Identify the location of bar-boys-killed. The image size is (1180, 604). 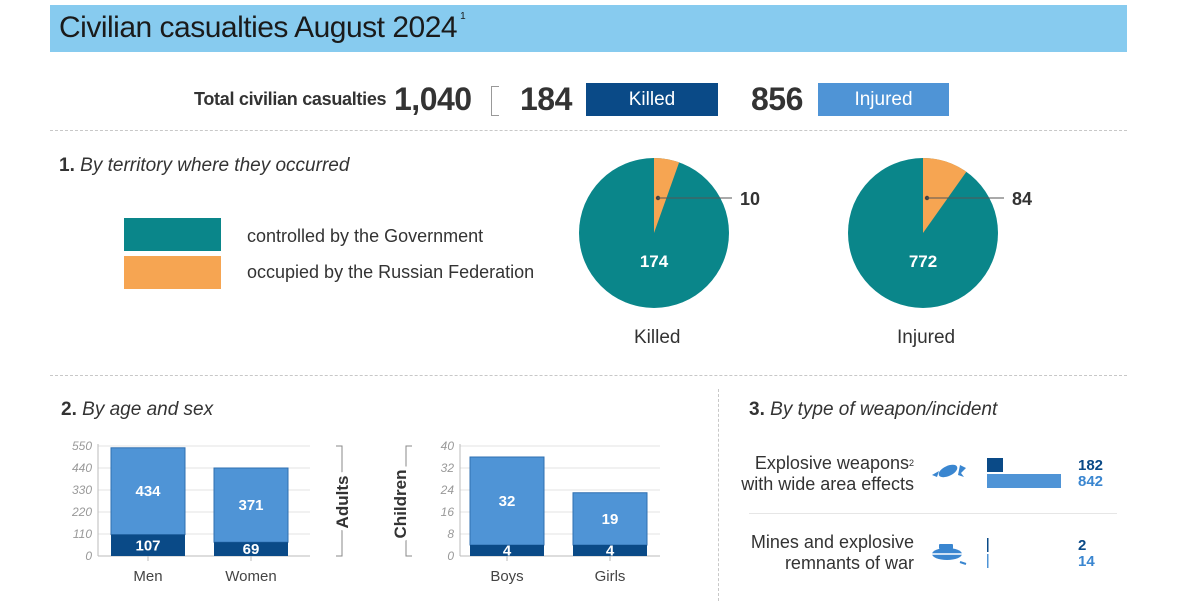
(507, 550).